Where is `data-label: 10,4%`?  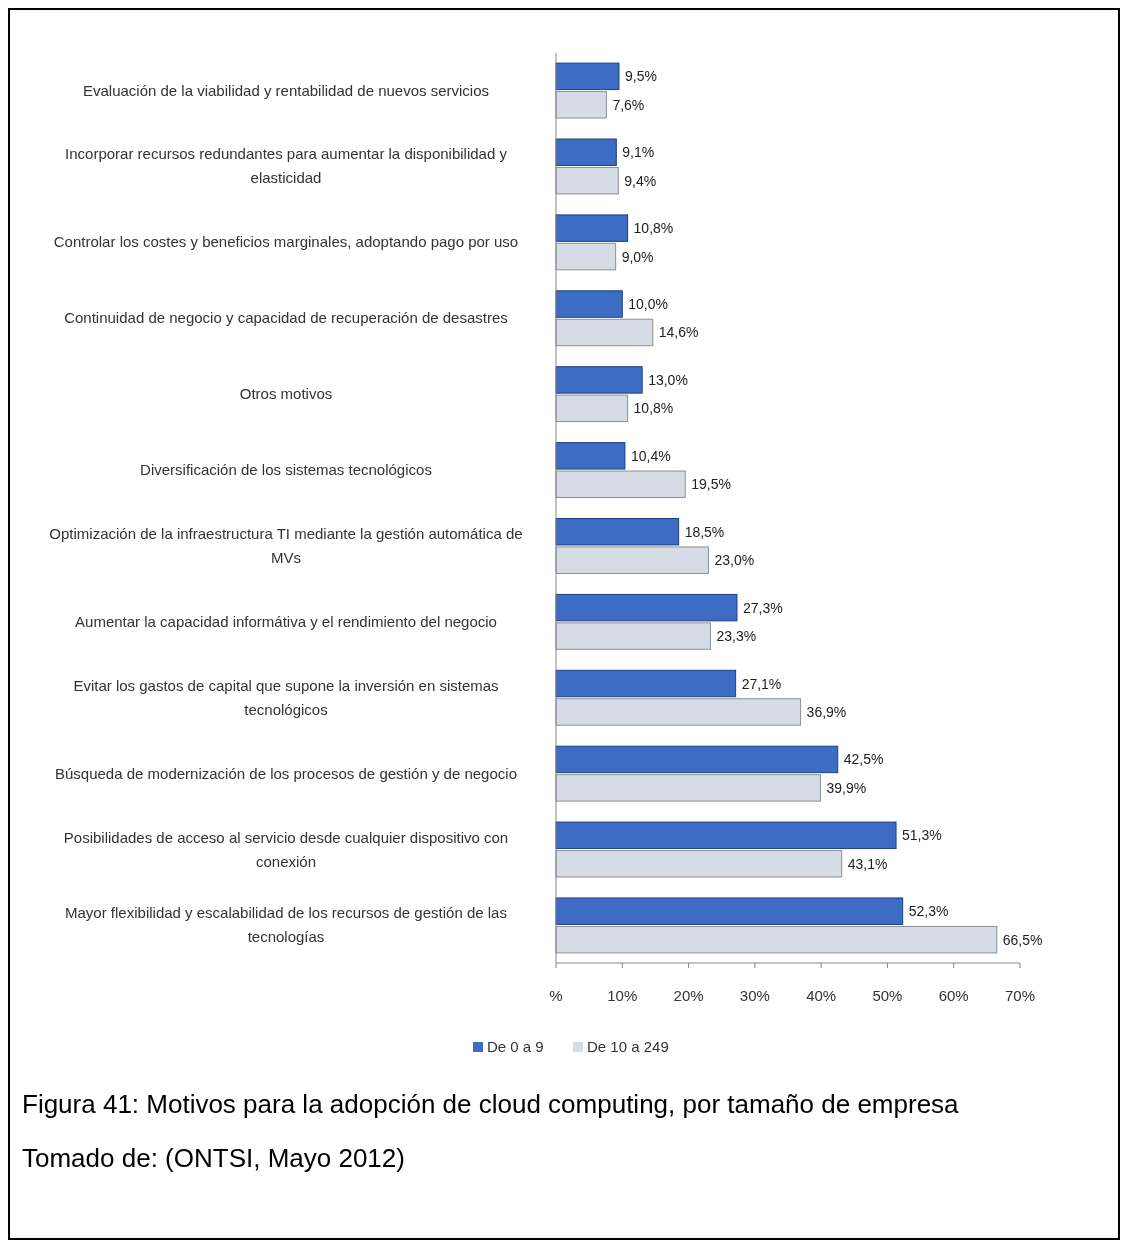 data-label: 10,4% is located at coordinates (650, 455).